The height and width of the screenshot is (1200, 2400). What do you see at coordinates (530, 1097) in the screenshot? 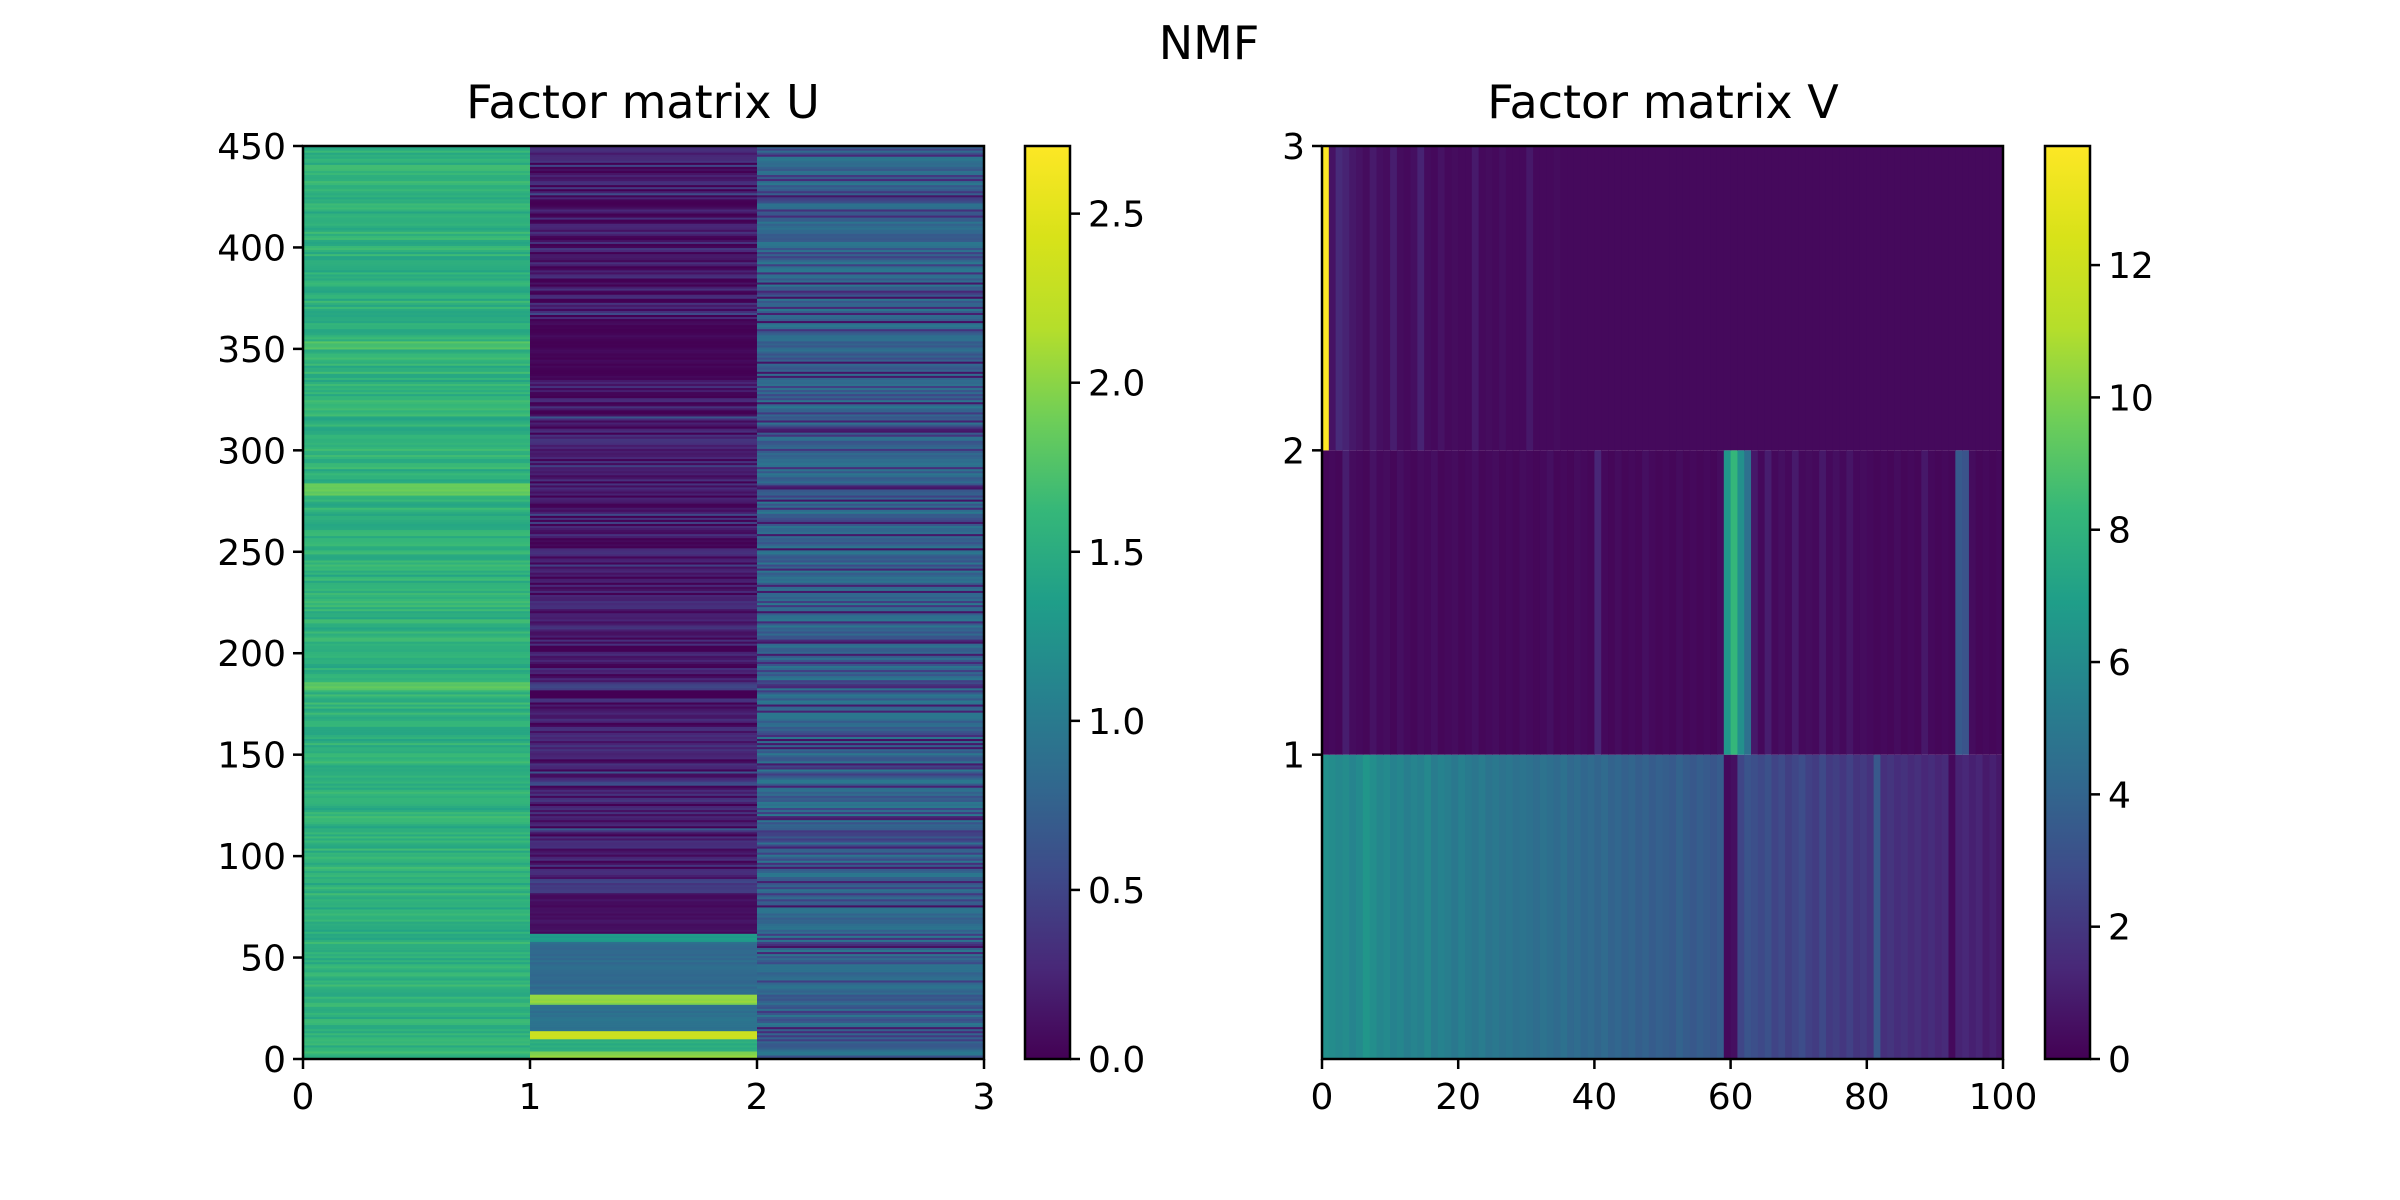
I see `panel-u-x-tick-label: 1` at bounding box center [530, 1097].